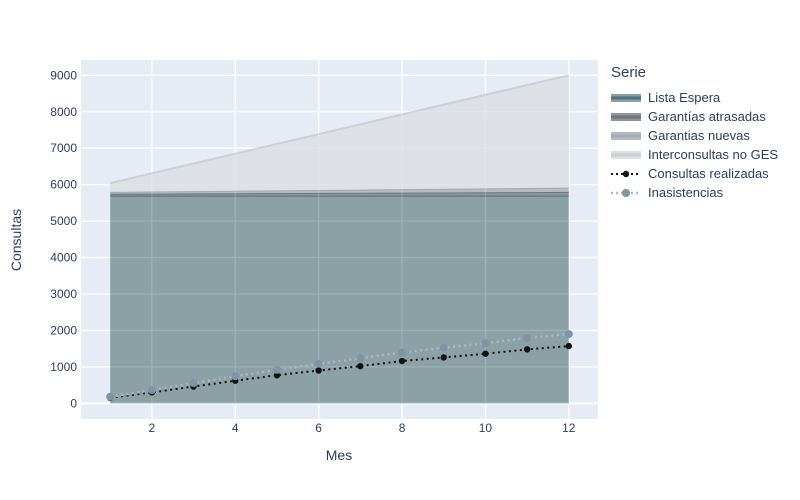  I want to click on y-tick-label: 6000, so click(63, 185).